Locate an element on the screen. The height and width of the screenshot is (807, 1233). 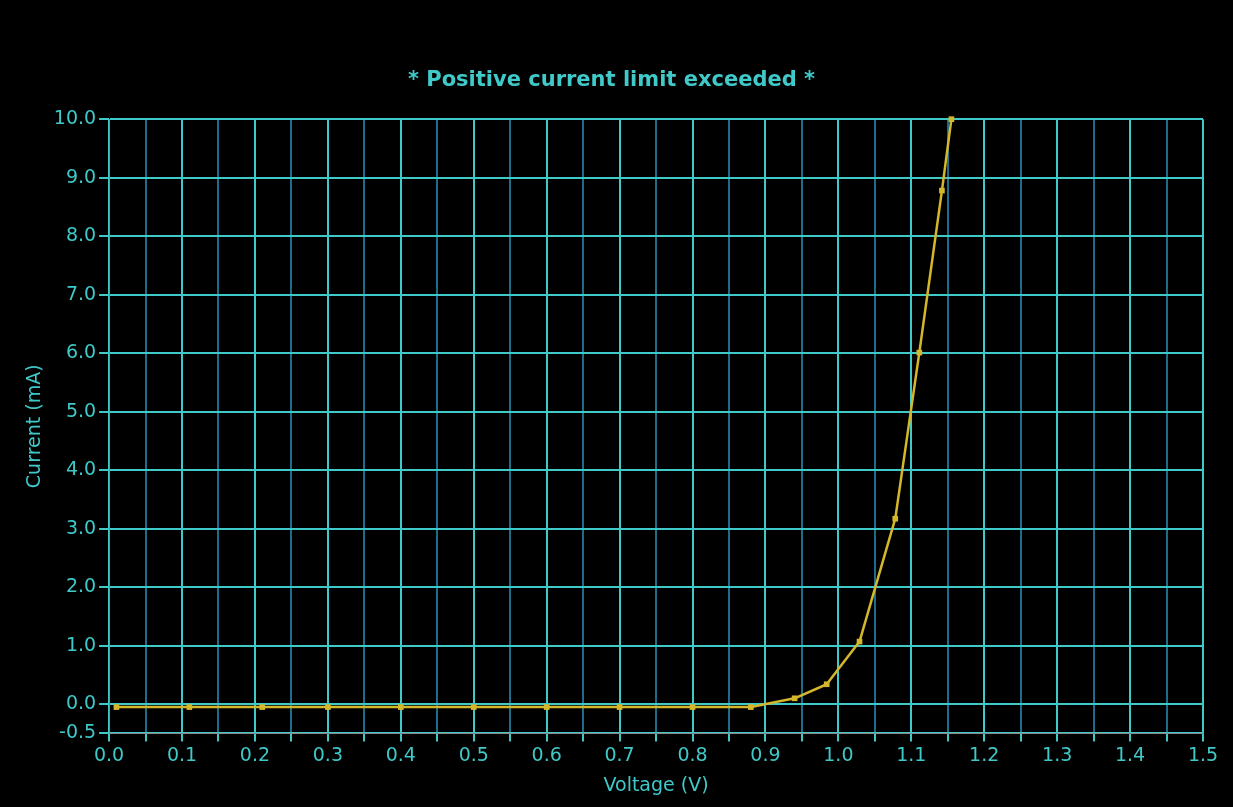
x-tick-label: 0.9 is located at coordinates (765, 753).